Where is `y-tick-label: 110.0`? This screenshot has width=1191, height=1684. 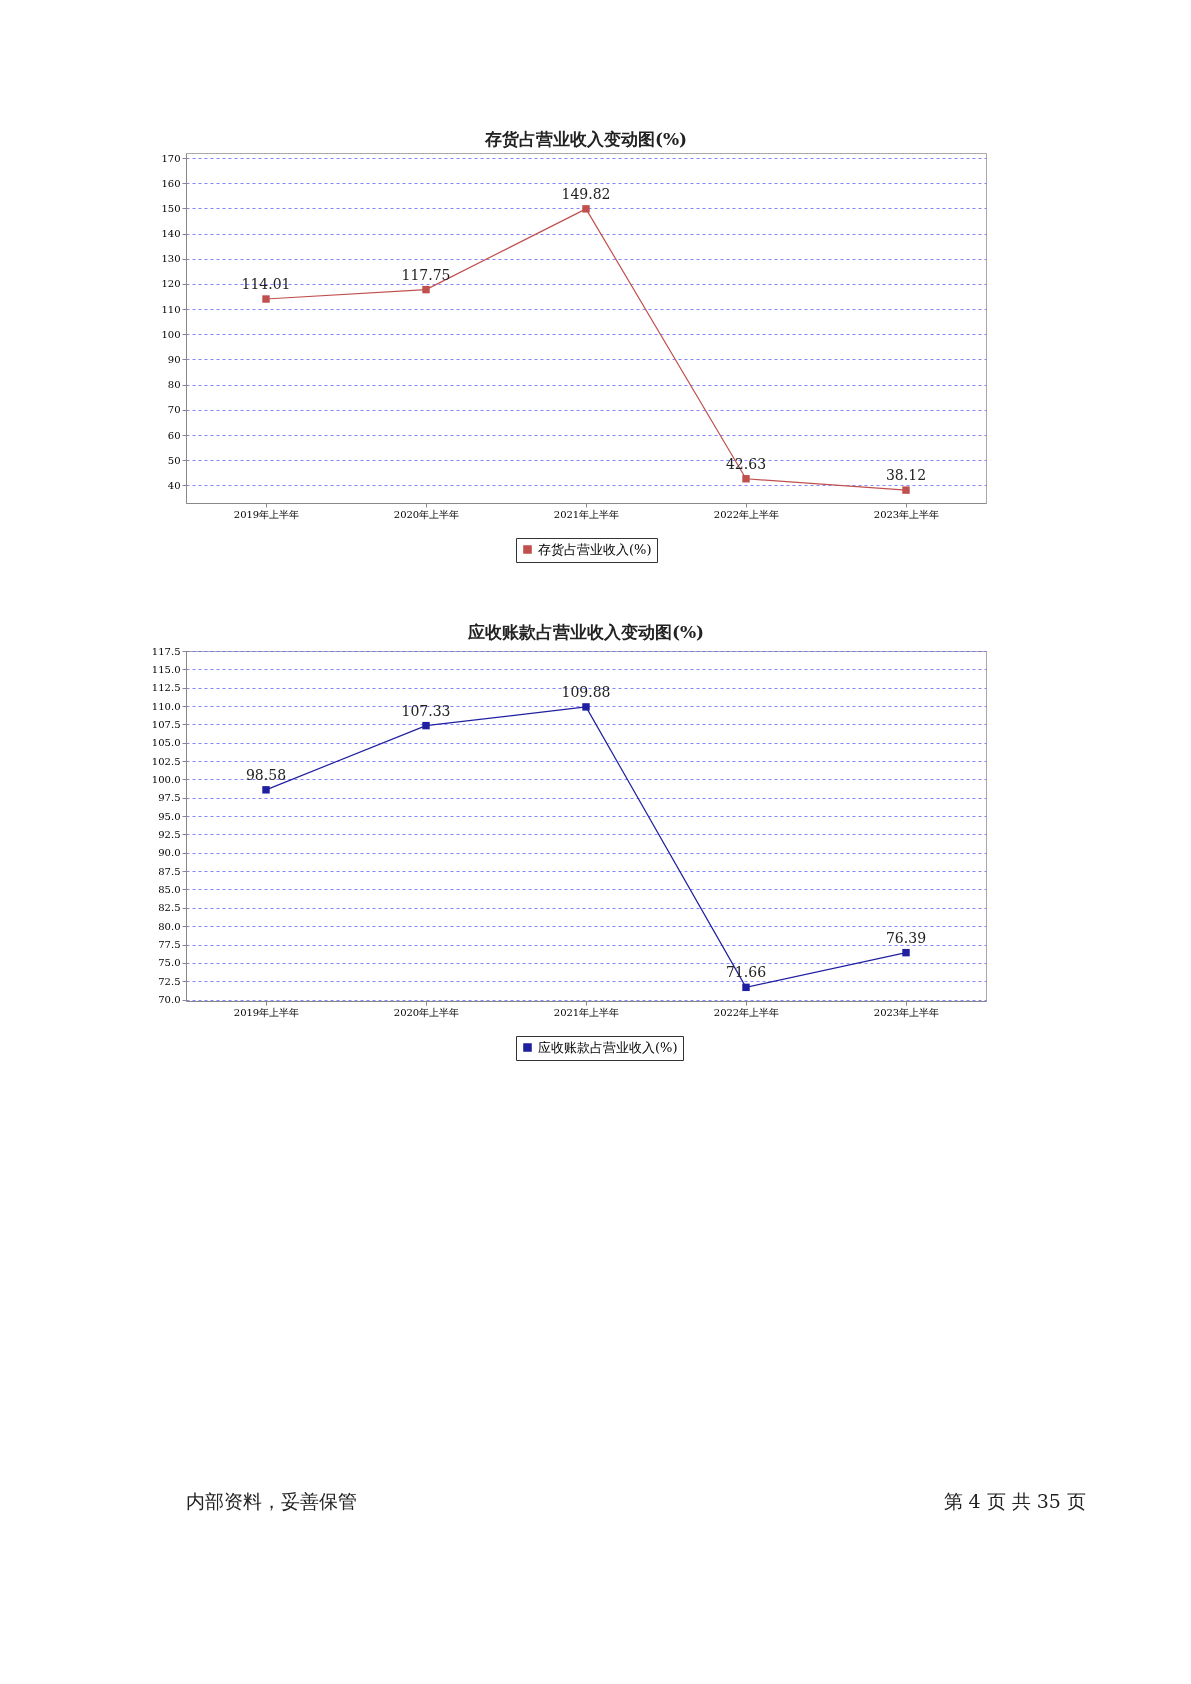 y-tick-label: 110.0 is located at coordinates (166, 706).